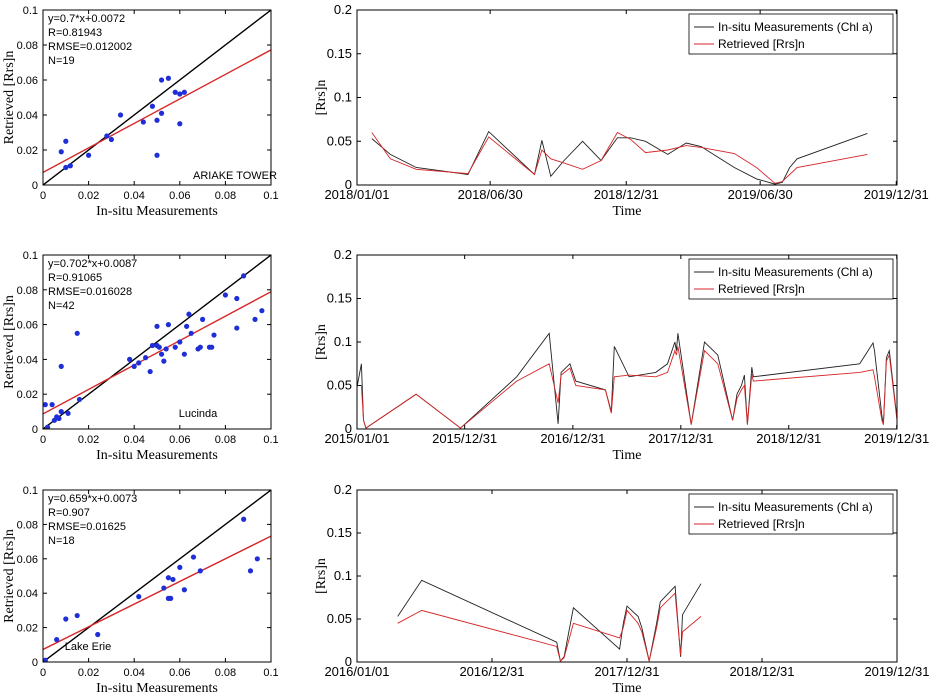 This screenshot has width=941, height=698. What do you see at coordinates (491, 671) in the screenshot?
I see `x-tick-label: 2016/12/31` at bounding box center [491, 671].